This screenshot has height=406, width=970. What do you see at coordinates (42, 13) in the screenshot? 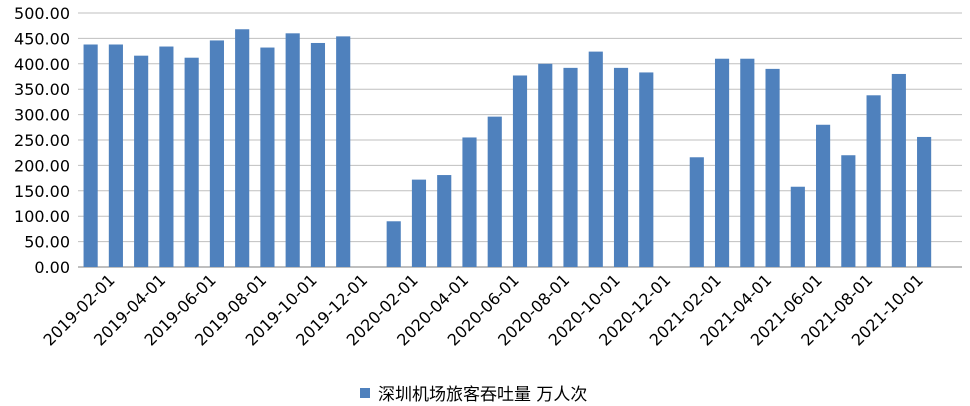
I see `y-tick-label: 500.00` at bounding box center [42, 13].